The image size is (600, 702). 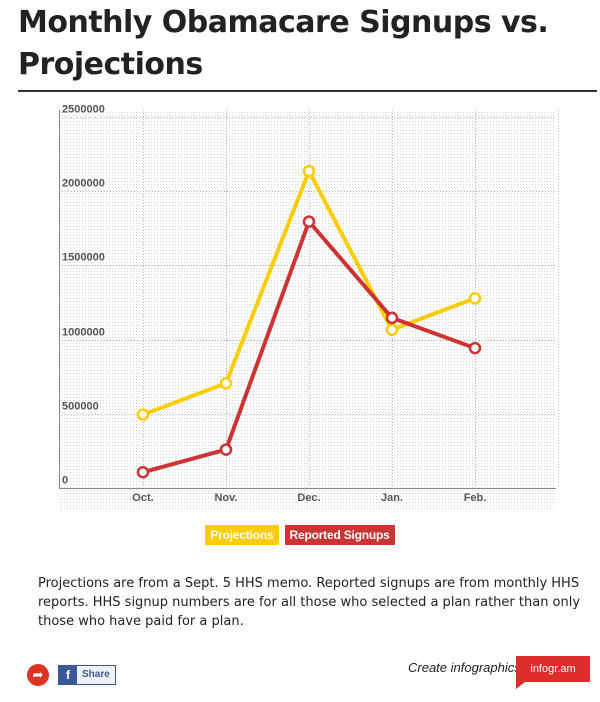 I want to click on x-tick-label: Dec., so click(x=308, y=498).